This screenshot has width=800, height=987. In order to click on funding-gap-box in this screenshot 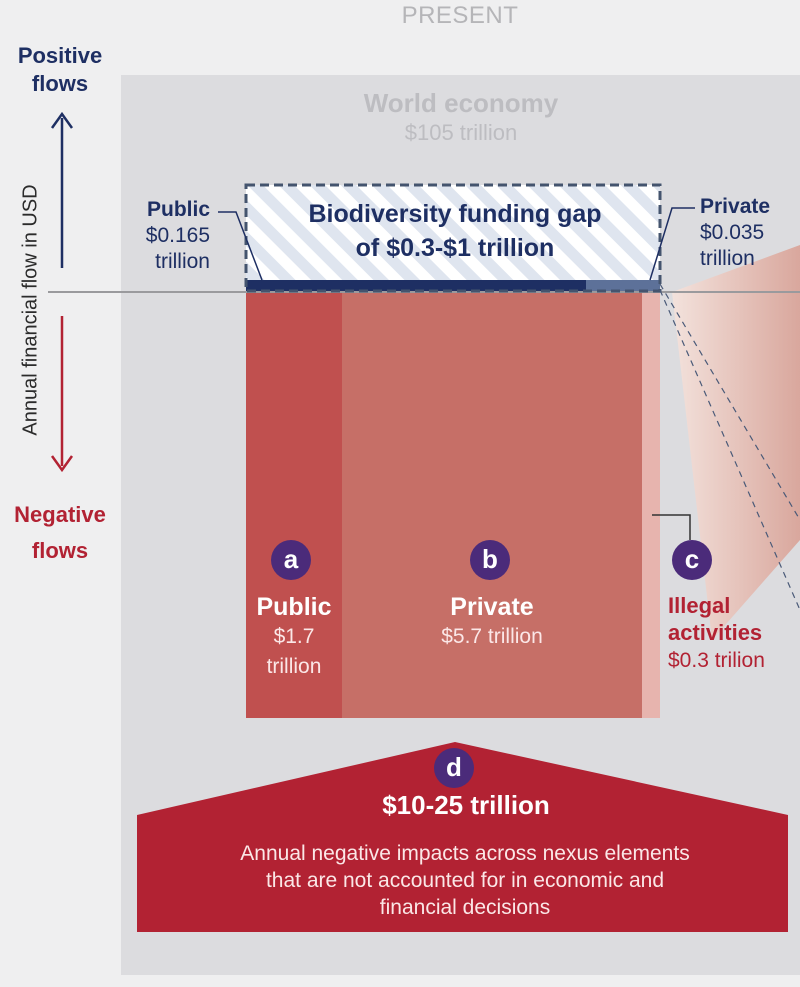, I will do `click(453, 238)`.